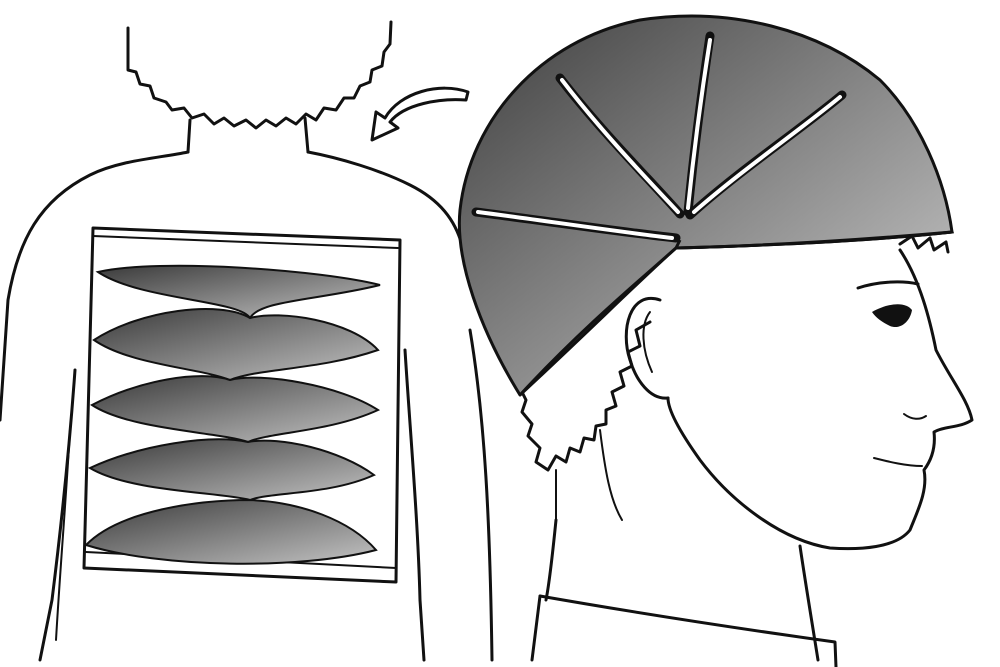 The height and width of the screenshot is (667, 1000). I want to click on side-ear, so click(647, 348).